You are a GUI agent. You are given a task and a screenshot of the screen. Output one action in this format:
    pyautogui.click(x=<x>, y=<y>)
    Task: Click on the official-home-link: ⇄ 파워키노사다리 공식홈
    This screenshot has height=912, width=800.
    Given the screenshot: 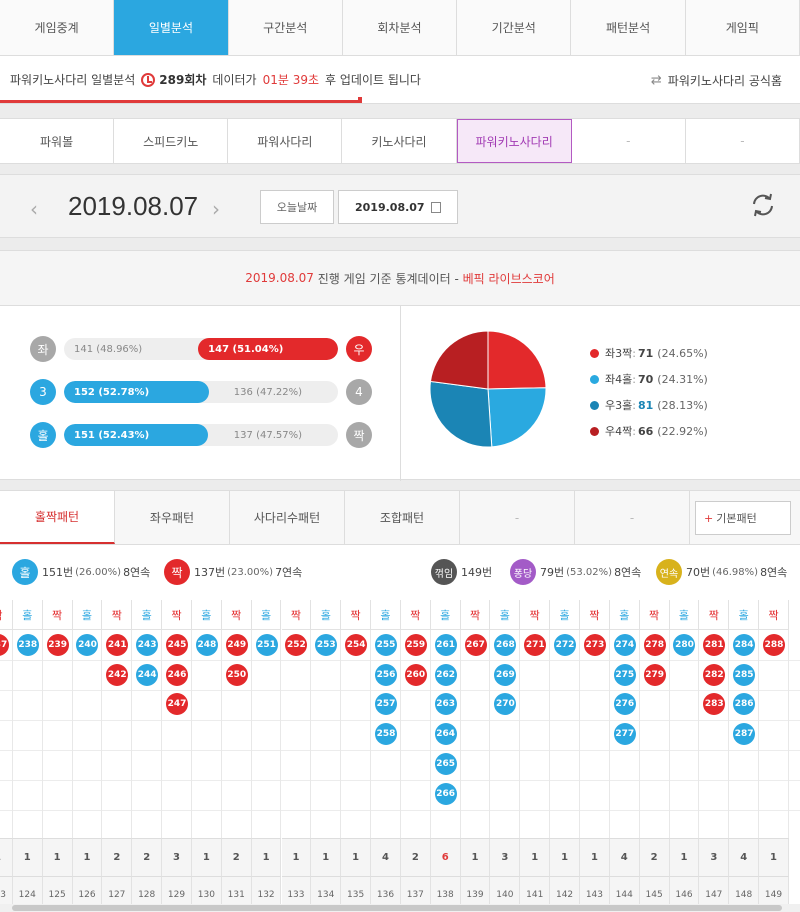 What is the action you would take?
    pyautogui.click(x=716, y=80)
    